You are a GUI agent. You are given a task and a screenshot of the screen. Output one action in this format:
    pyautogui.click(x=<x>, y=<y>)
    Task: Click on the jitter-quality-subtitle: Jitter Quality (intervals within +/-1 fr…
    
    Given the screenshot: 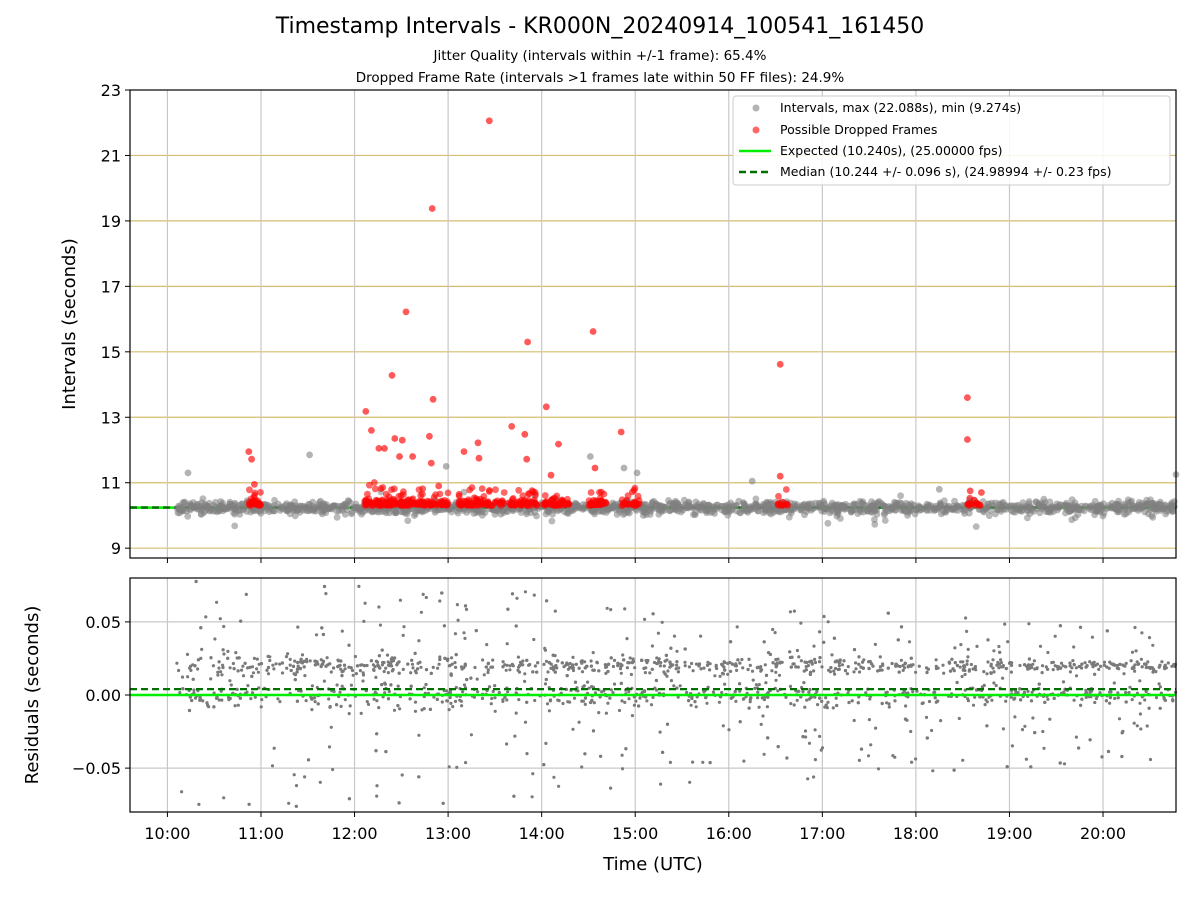 What is the action you would take?
    pyautogui.click(x=600, y=56)
    